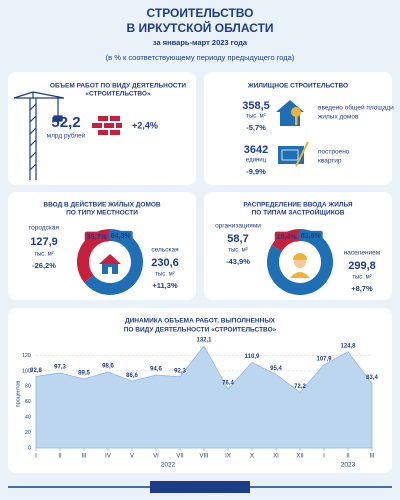 This screenshot has height=500, width=400. Describe the element at coordinates (252, 357) in the screenshot. I see `value-label: 110,9` at that location.